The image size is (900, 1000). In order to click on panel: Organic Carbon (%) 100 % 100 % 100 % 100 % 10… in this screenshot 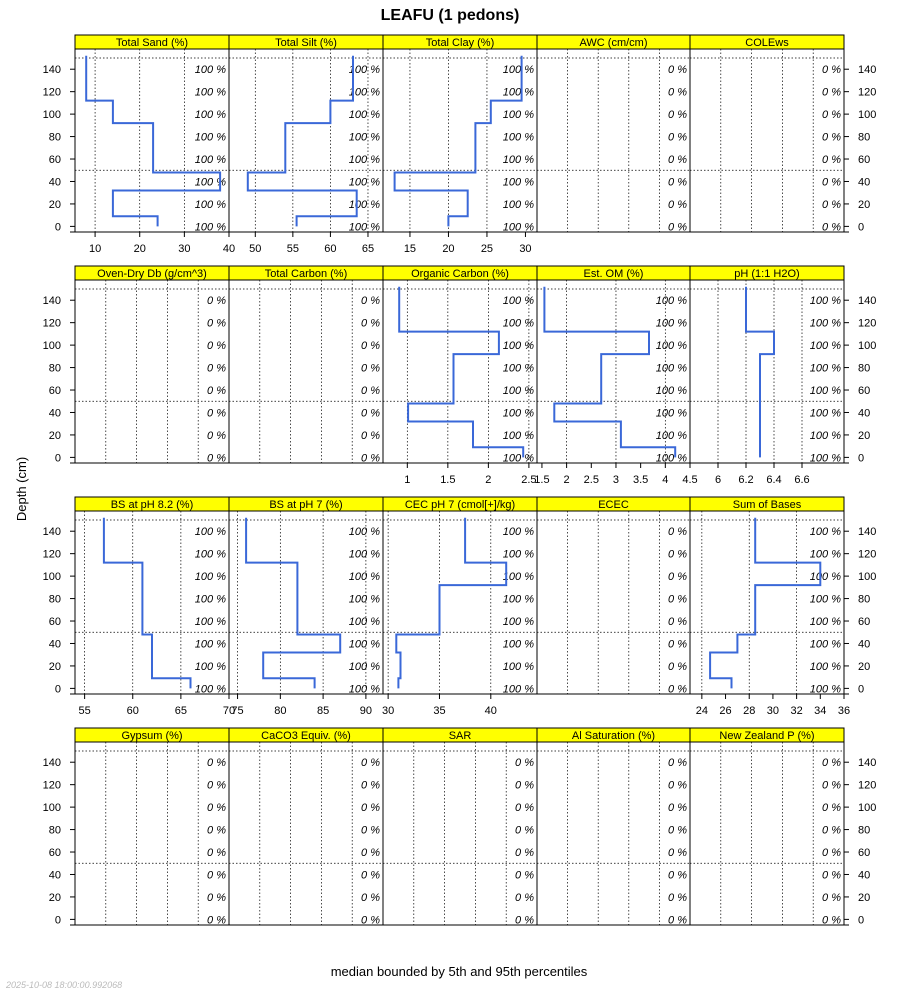, I will do `click(460, 375)`.